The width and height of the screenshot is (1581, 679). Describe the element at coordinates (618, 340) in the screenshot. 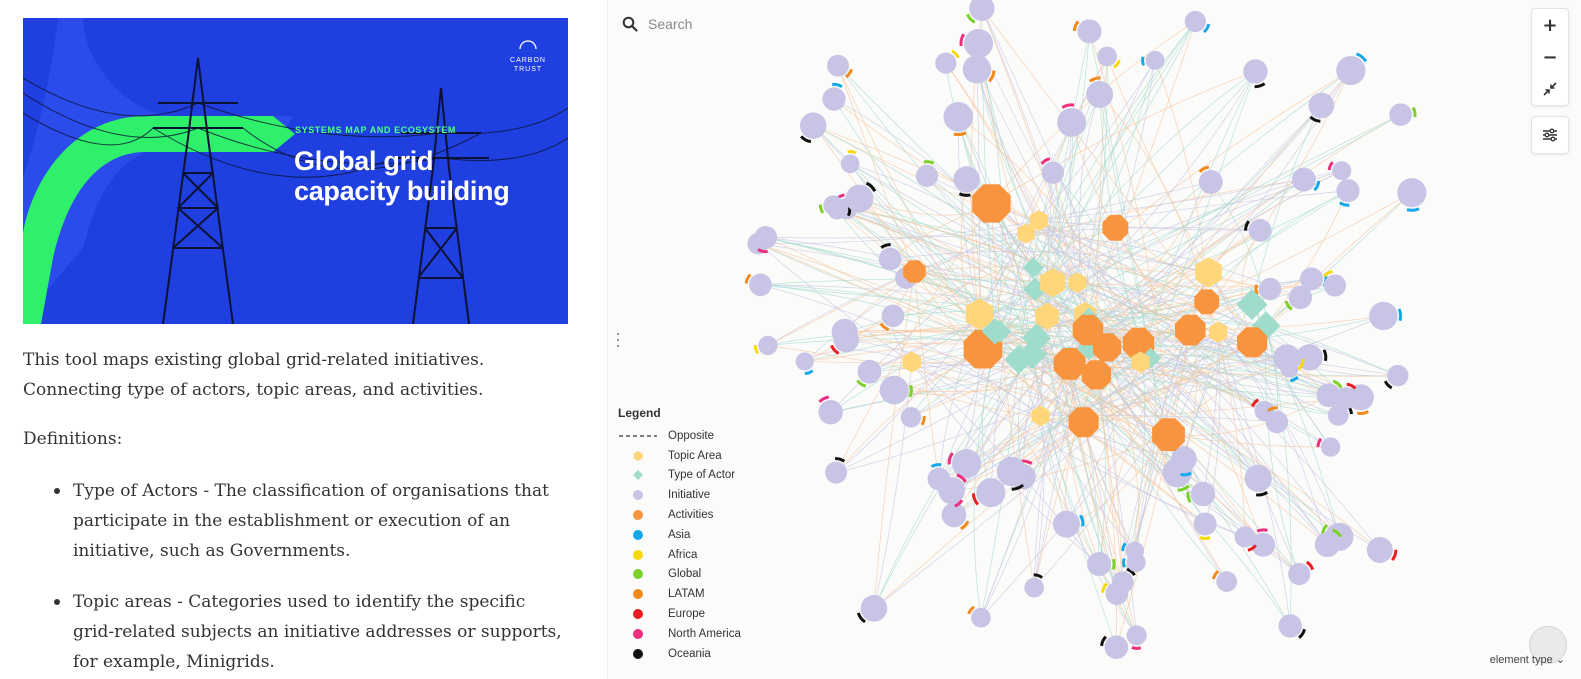

I see `panel-resize-handle` at that location.